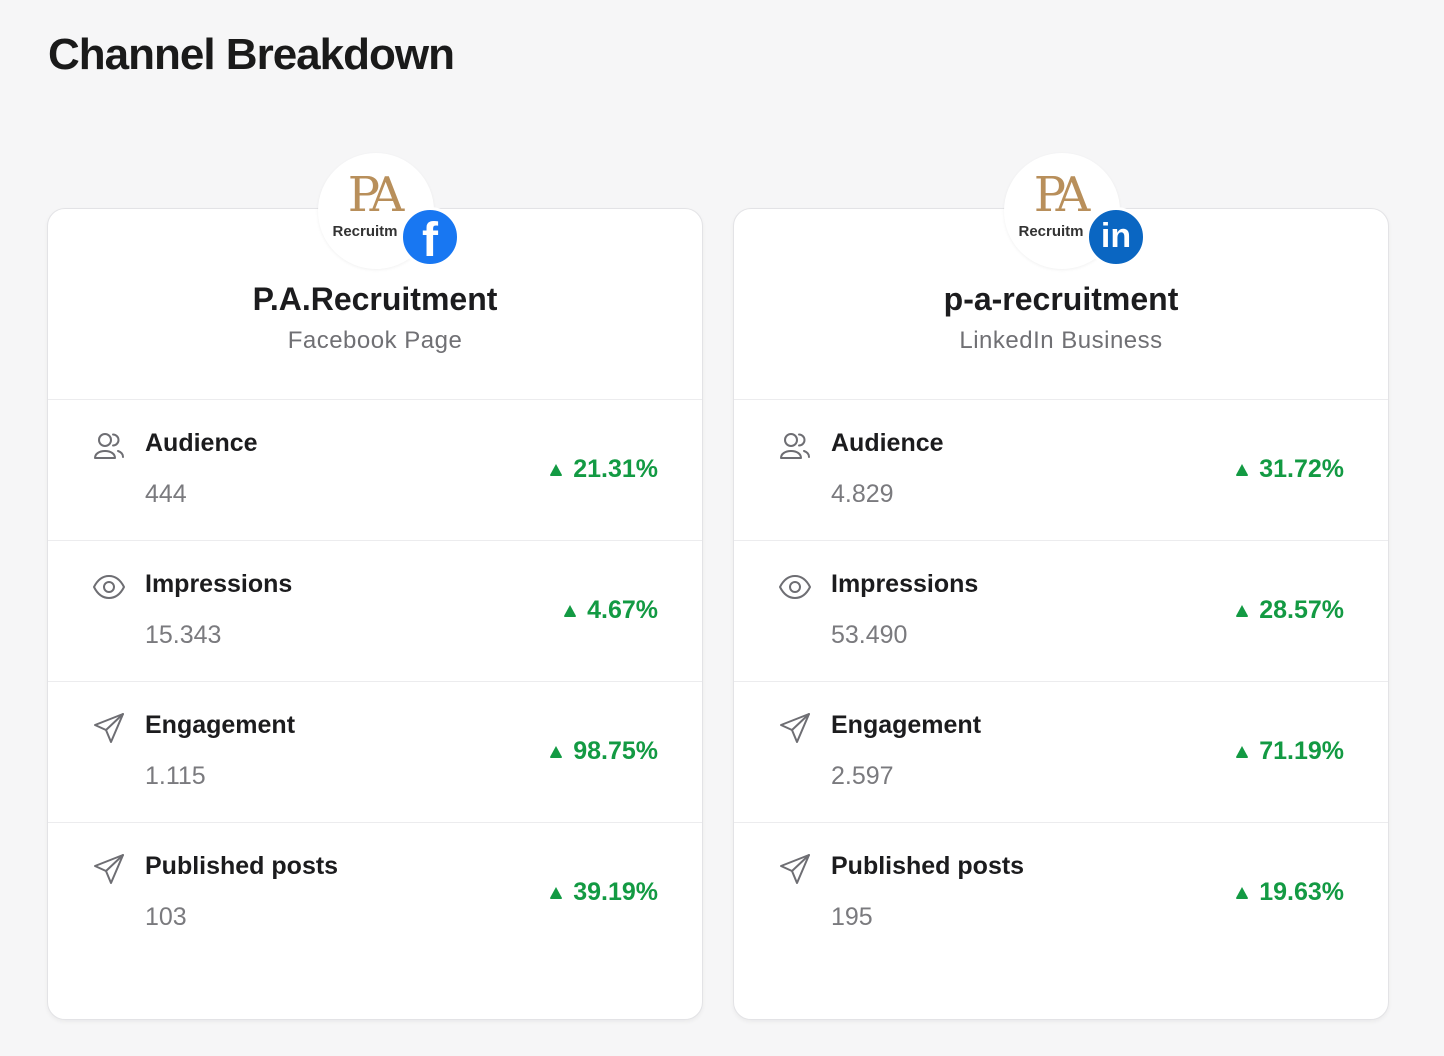 This screenshot has height=1056, width=1444. I want to click on metric-value: 53.490, so click(869, 635).